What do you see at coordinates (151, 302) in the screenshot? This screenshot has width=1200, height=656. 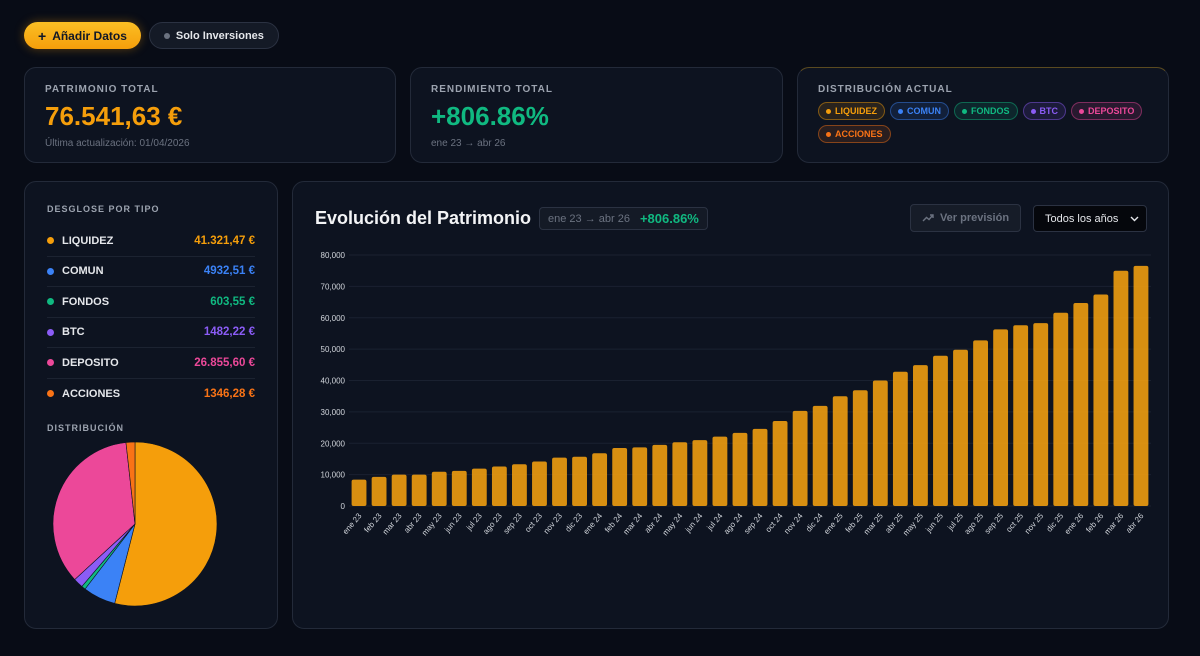 I see `breakdown-row-fondos: FONDOS 603,55 €` at bounding box center [151, 302].